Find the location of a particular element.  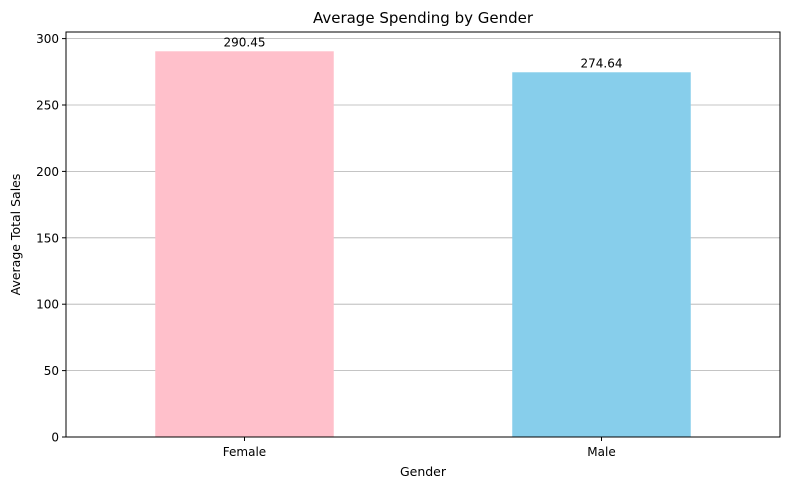

y-axis-ticks: 0 50 100 150 200 250 300 is located at coordinates (51, 238).